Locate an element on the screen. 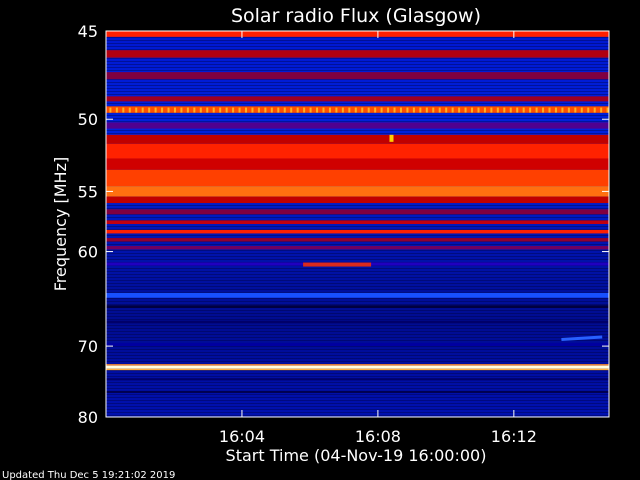  y-tick-label: 60 is located at coordinates (88, 252).